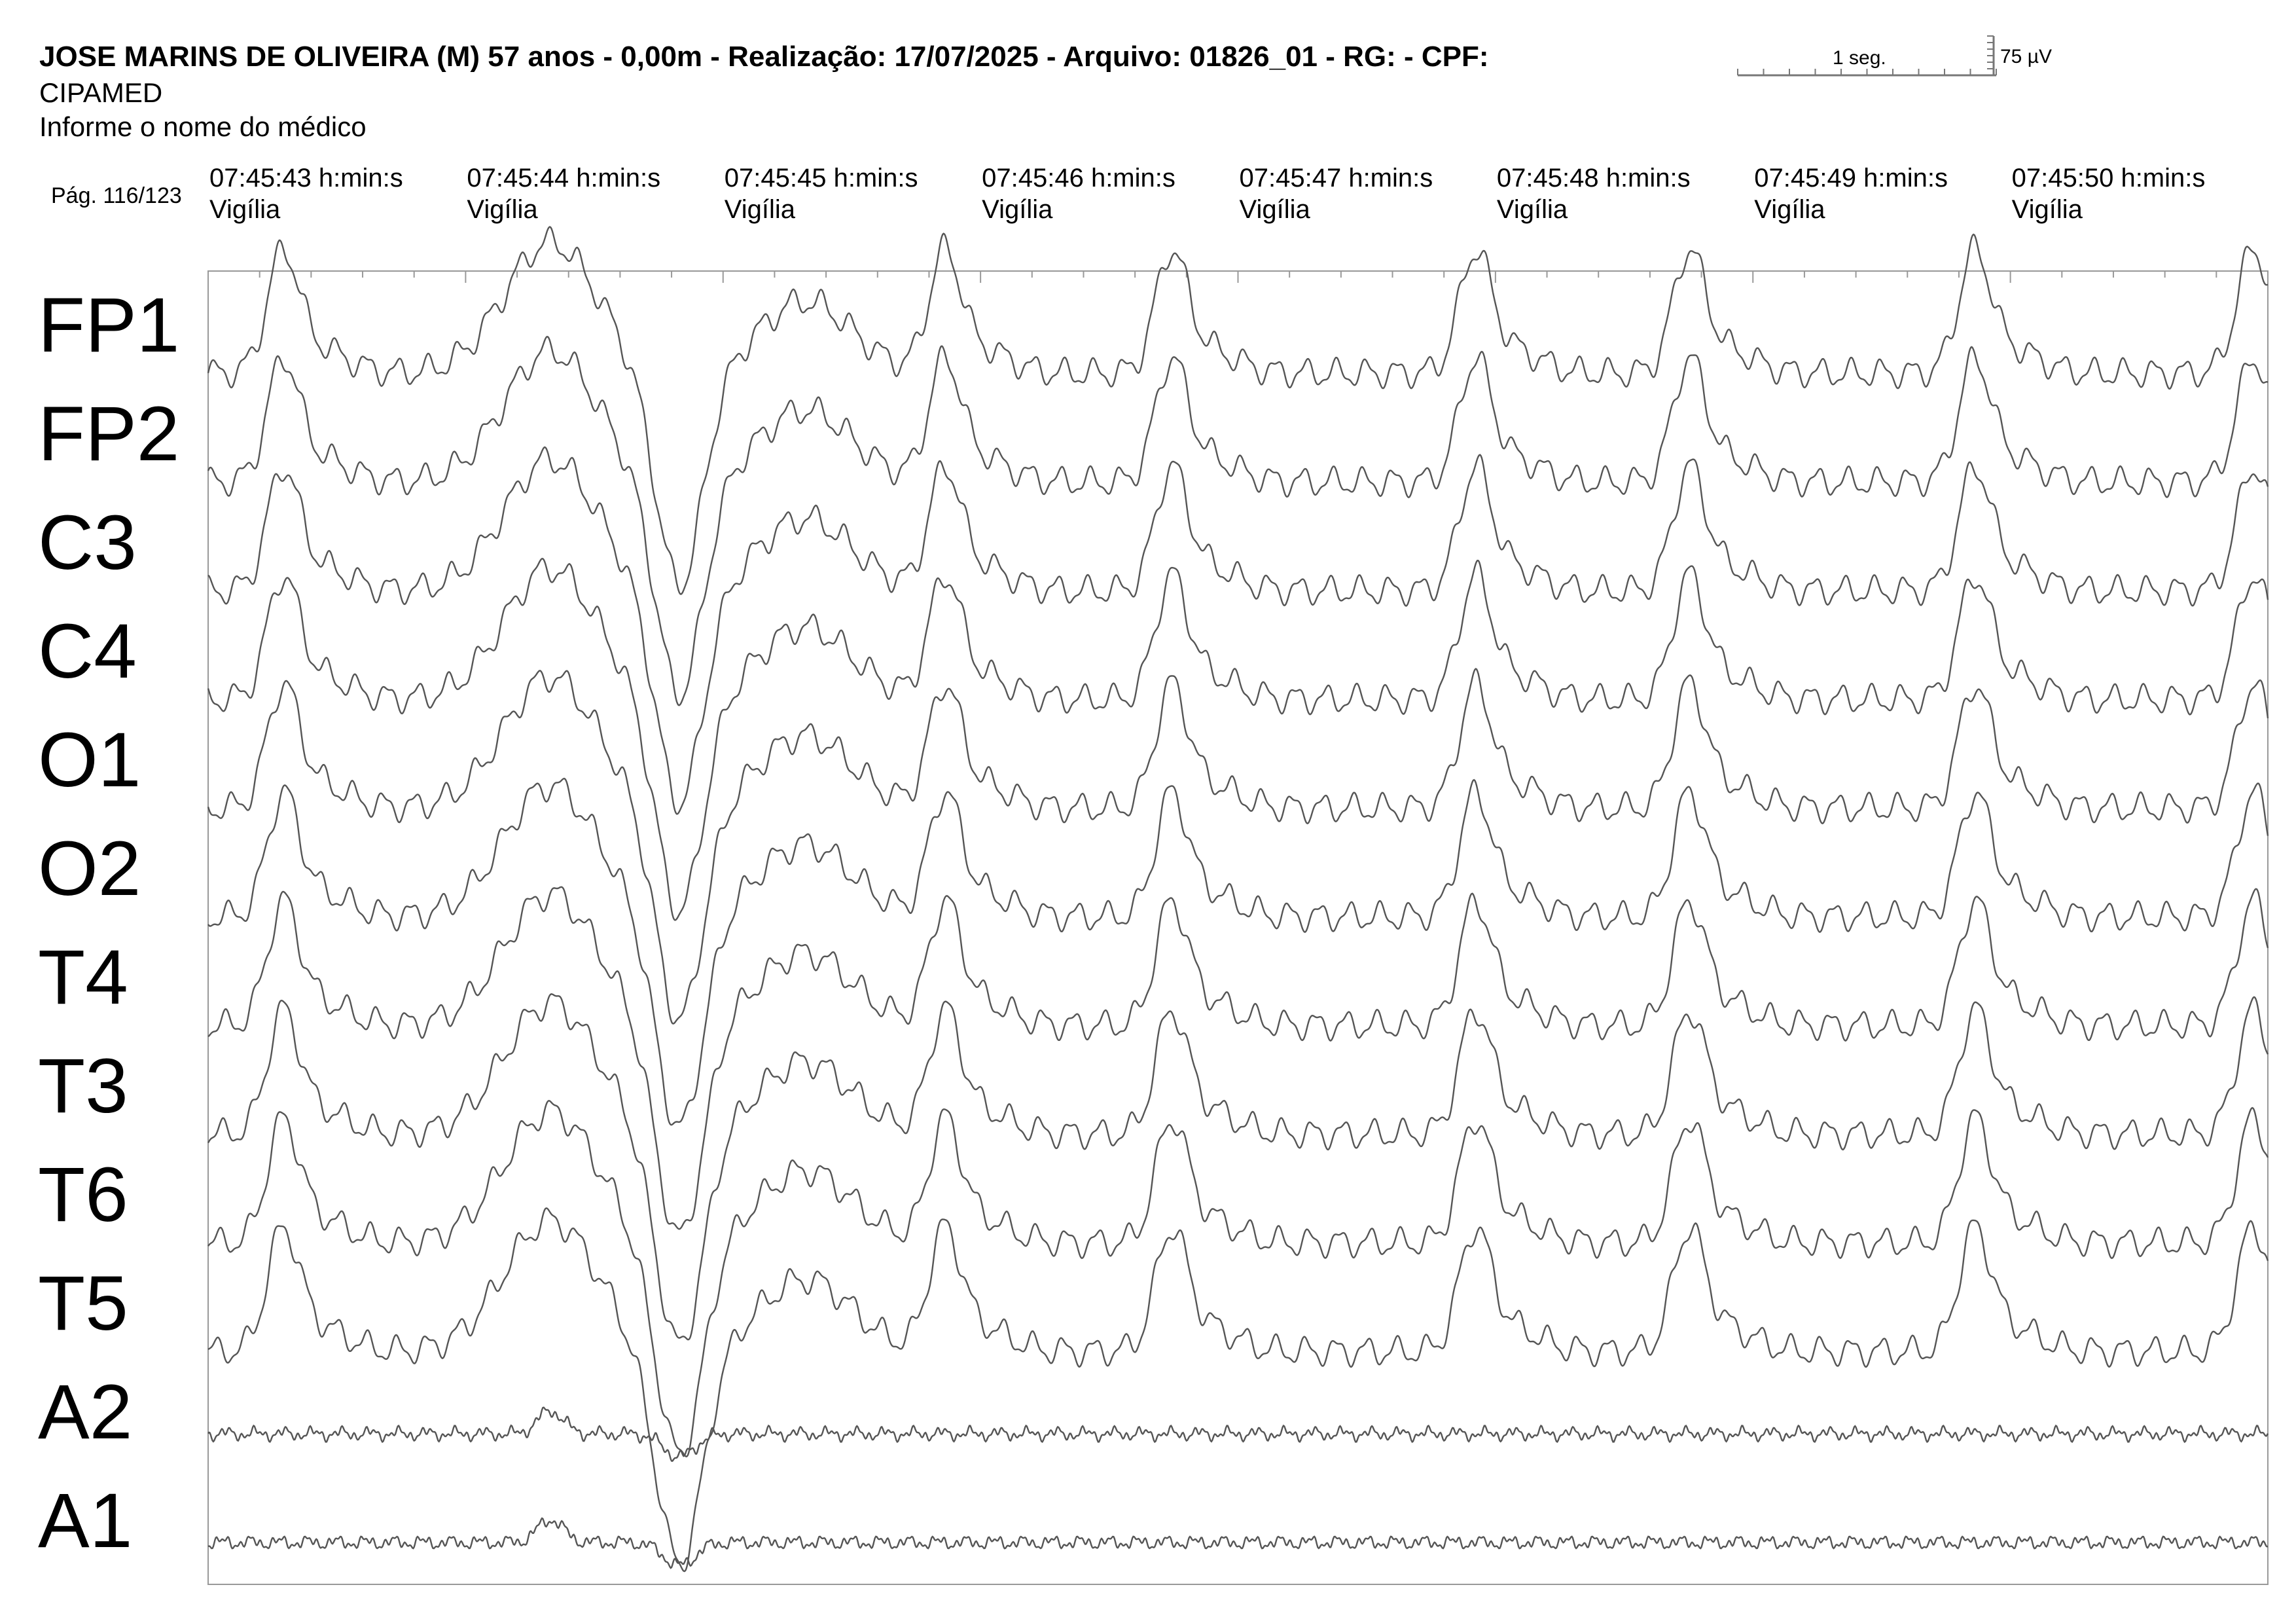 Image resolution: width=2296 pixels, height=1623 pixels. Describe the element at coordinates (89, 869) in the screenshot. I see `channel-label-o2: O2` at that location.